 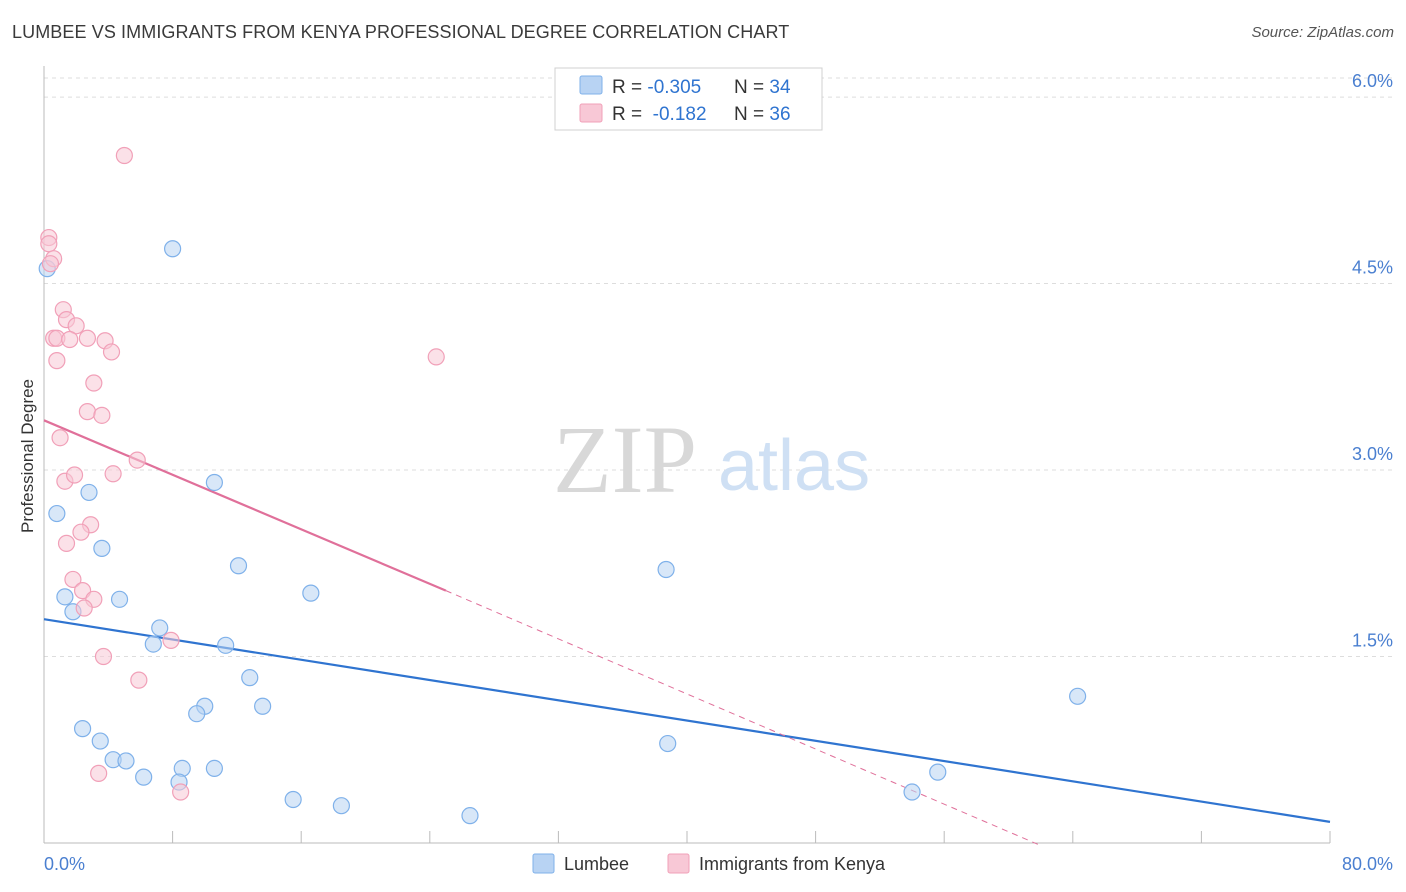 What do you see at coordinates (688, 99) in the screenshot?
I see `correlation-legend: R = -0.305 N = 34 R = -0.182 N = 36` at bounding box center [688, 99].